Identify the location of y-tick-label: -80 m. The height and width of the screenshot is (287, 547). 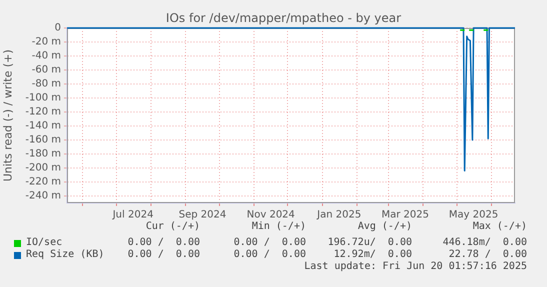
(46, 84).